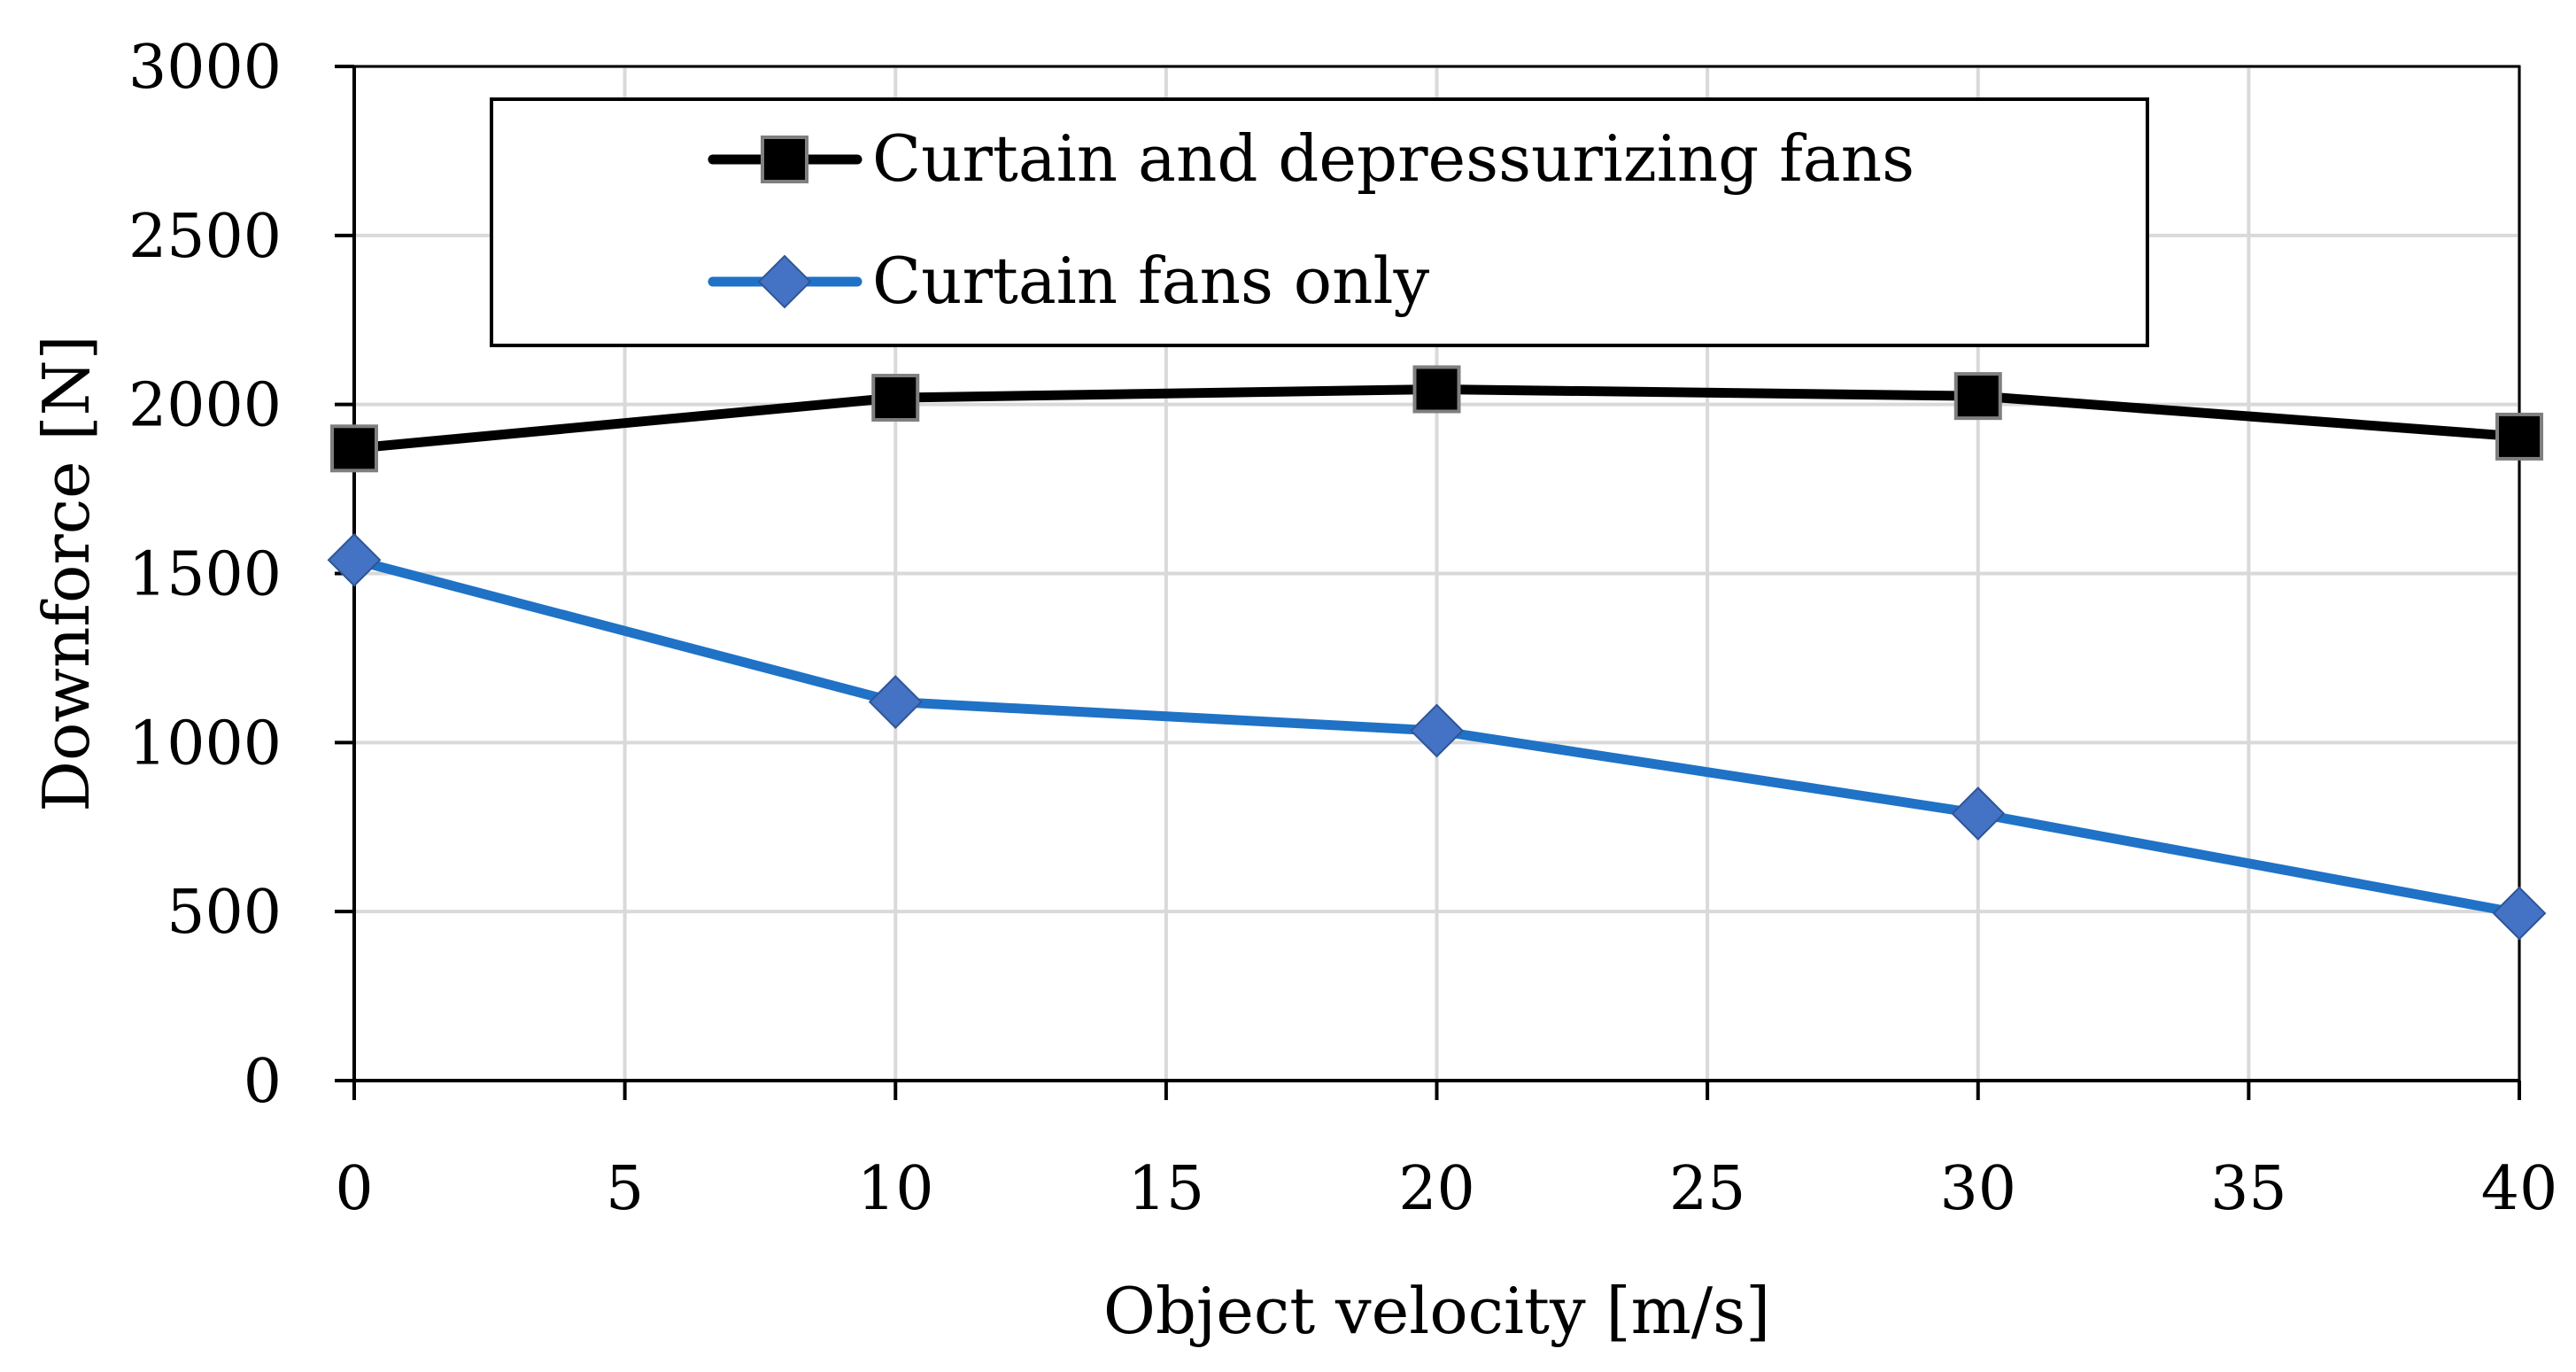 The height and width of the screenshot is (1372, 2576). What do you see at coordinates (1436, 1189) in the screenshot?
I see `x-tick-label: 20` at bounding box center [1436, 1189].